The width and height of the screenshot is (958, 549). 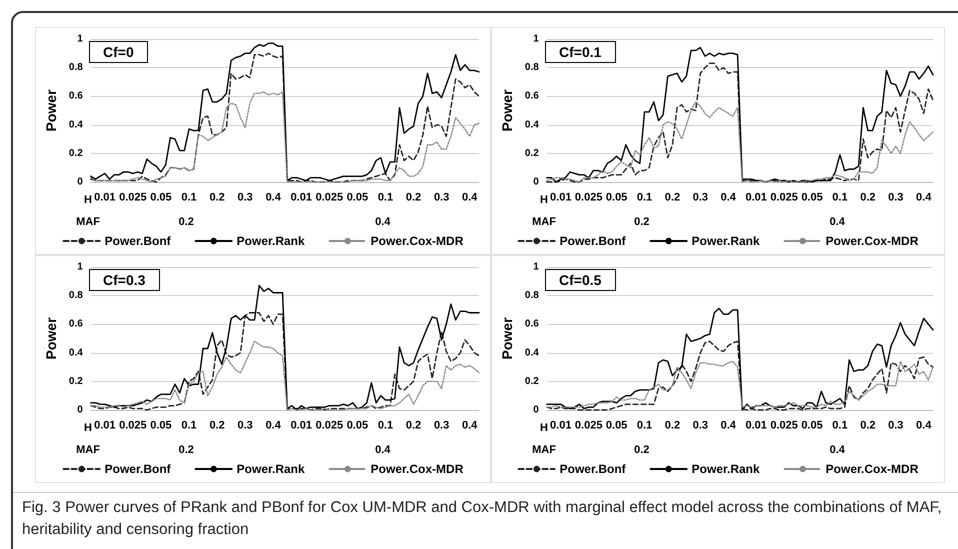 I want to click on chart-title: Cf=0, so click(x=118, y=52).